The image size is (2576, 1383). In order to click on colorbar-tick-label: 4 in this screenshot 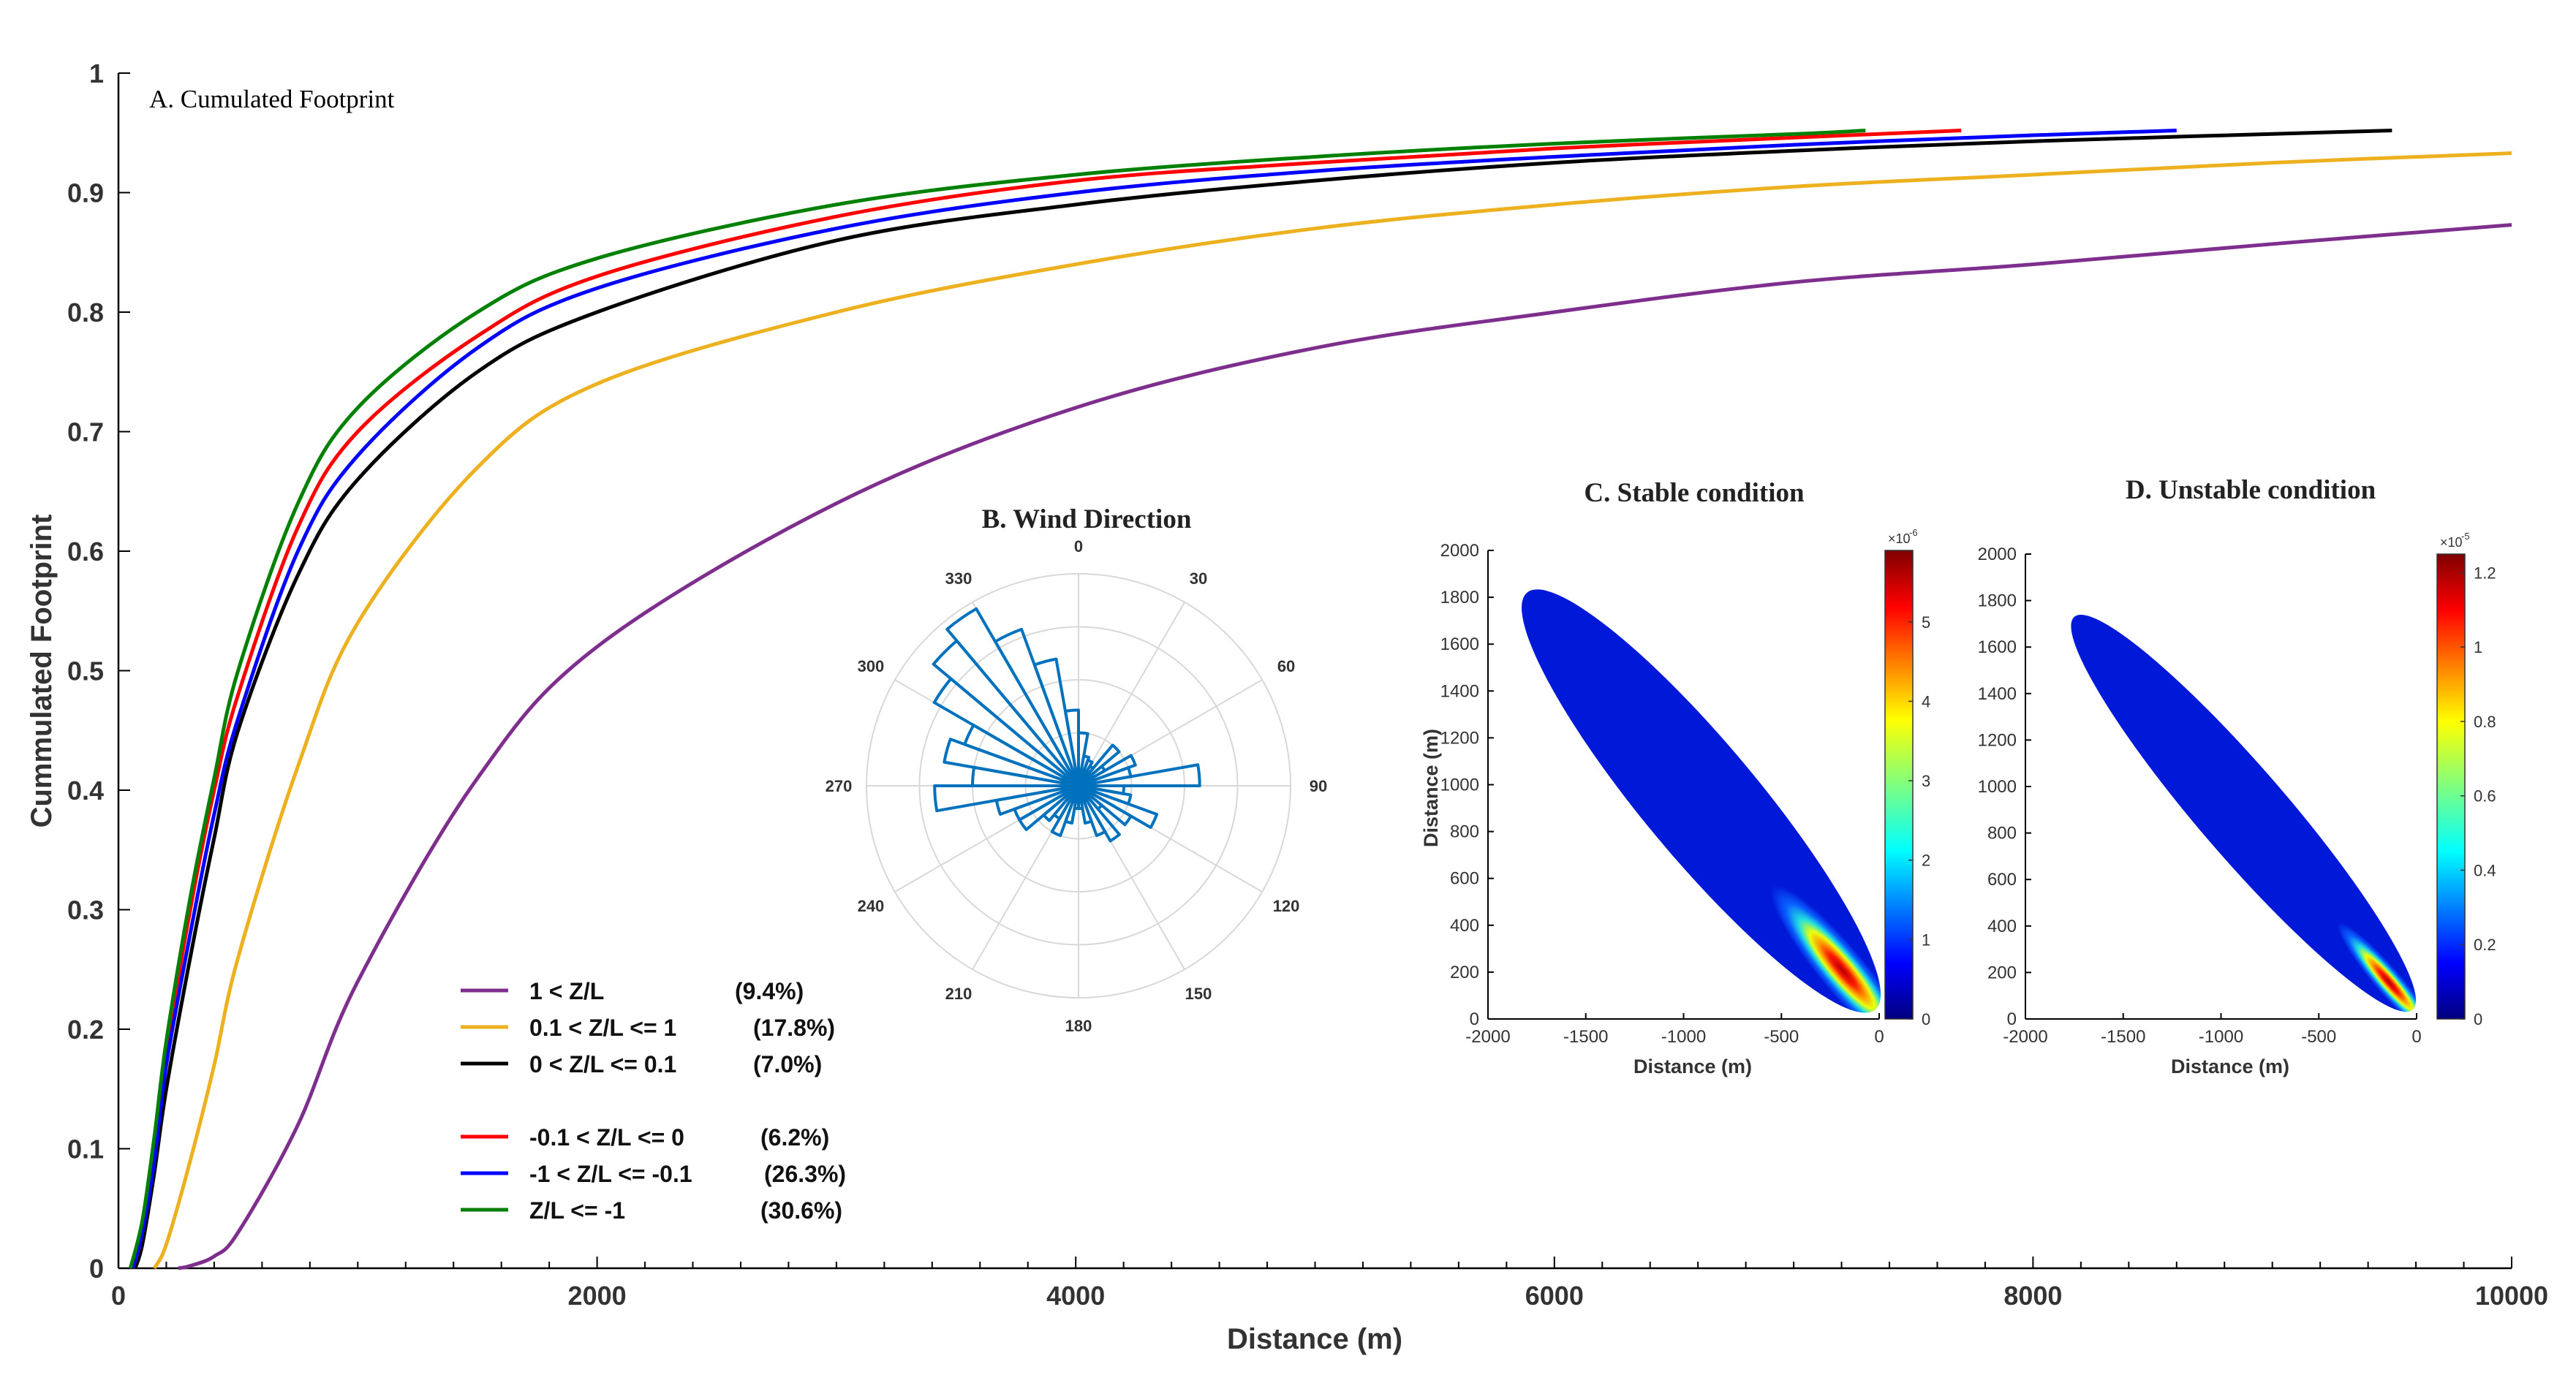, I will do `click(1926, 701)`.